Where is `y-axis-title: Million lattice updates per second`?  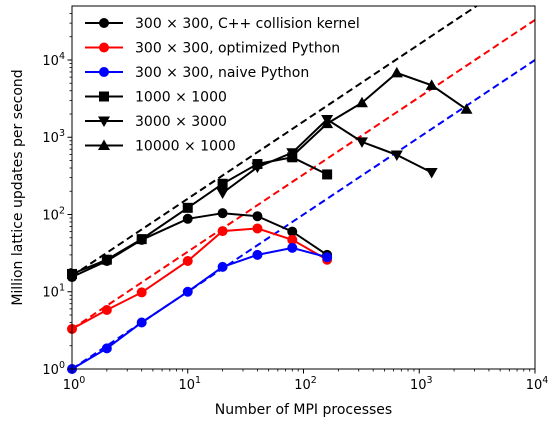 y-axis-title: Million lattice updates per second is located at coordinates (18, 187).